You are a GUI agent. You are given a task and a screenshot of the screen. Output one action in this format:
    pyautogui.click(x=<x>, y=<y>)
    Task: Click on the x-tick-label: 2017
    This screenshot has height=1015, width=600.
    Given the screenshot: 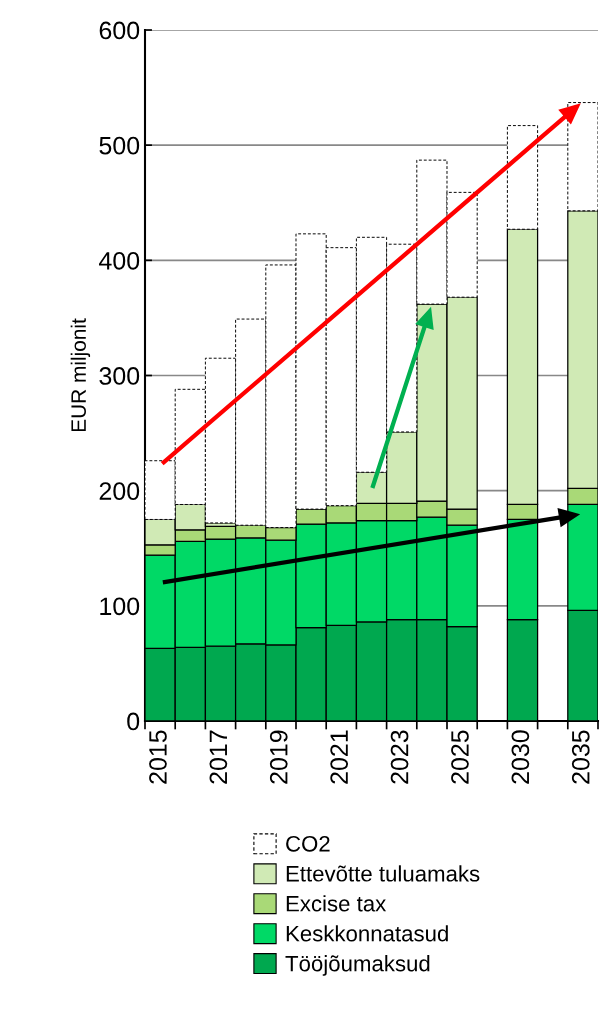 What is the action you would take?
    pyautogui.click(x=218, y=757)
    